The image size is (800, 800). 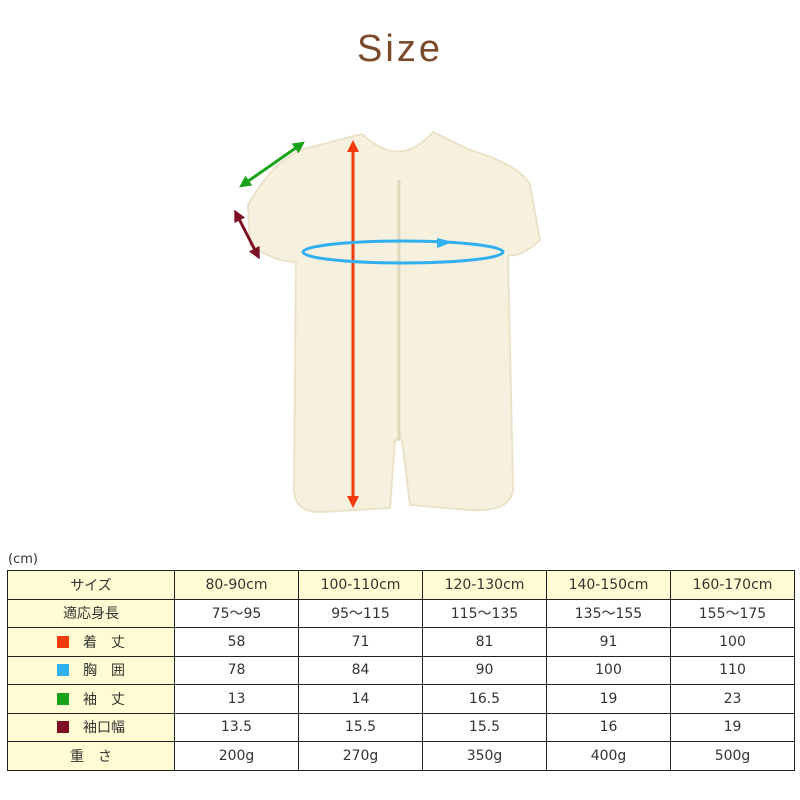 What do you see at coordinates (236, 756) in the screenshot?
I see `table-cell: 200g` at bounding box center [236, 756].